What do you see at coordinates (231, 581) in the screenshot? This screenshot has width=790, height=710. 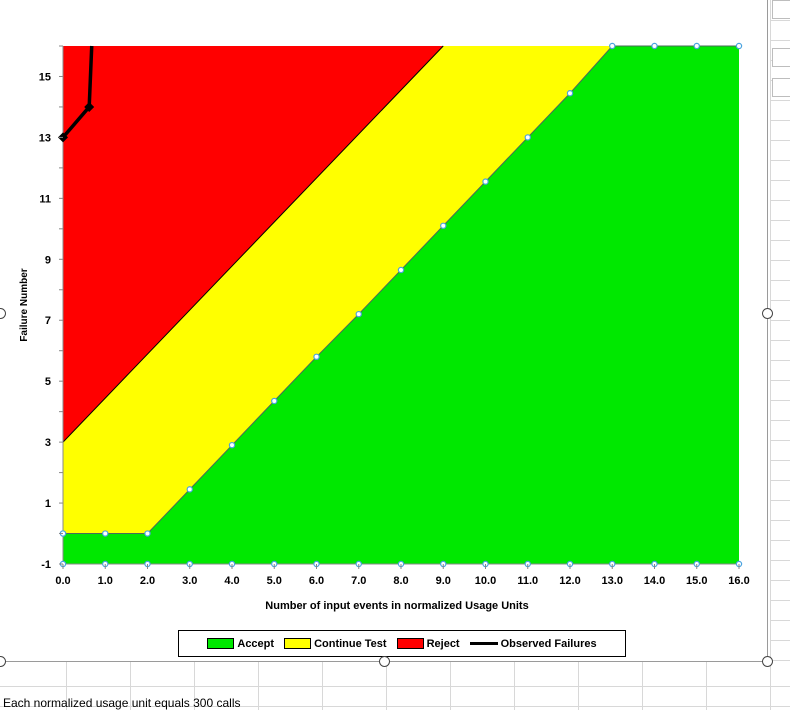 I see `x-tick-label: 4.0` at bounding box center [231, 581].